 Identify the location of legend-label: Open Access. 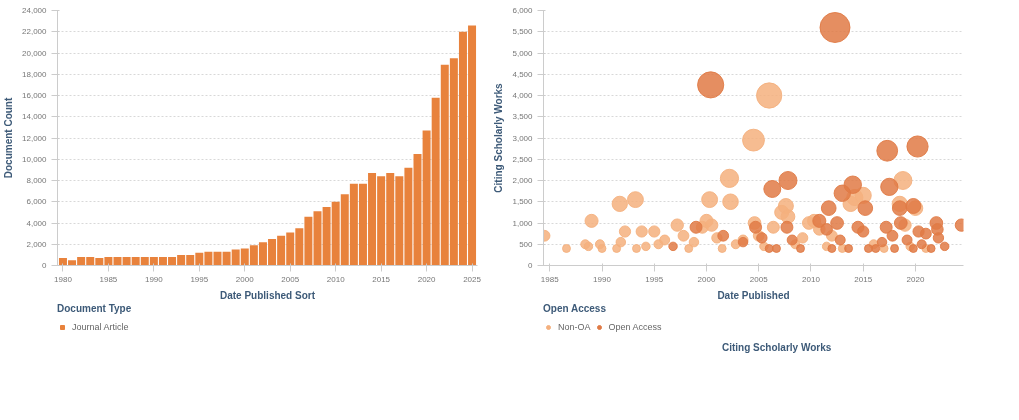
(635, 327).